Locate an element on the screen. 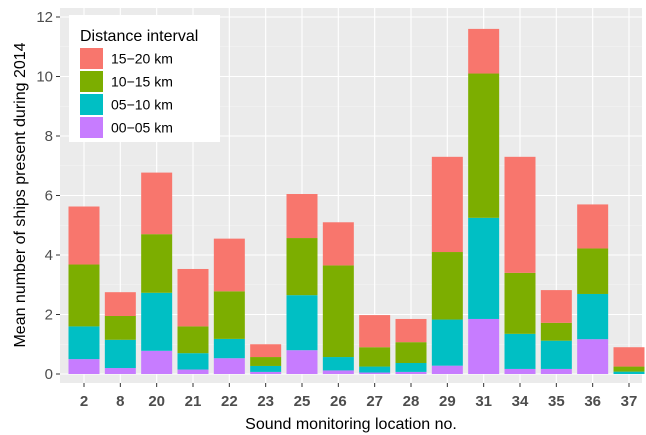 The image size is (646, 435). legend-label: 10−15 km is located at coordinates (142, 82).